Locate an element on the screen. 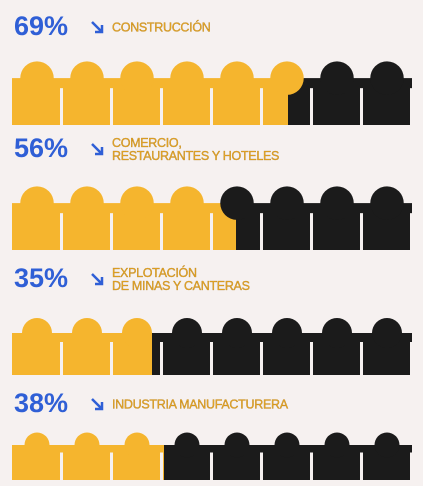 The width and height of the screenshot is (423, 486). category-label: CONSTRUCCIÓN is located at coordinates (161, 26).